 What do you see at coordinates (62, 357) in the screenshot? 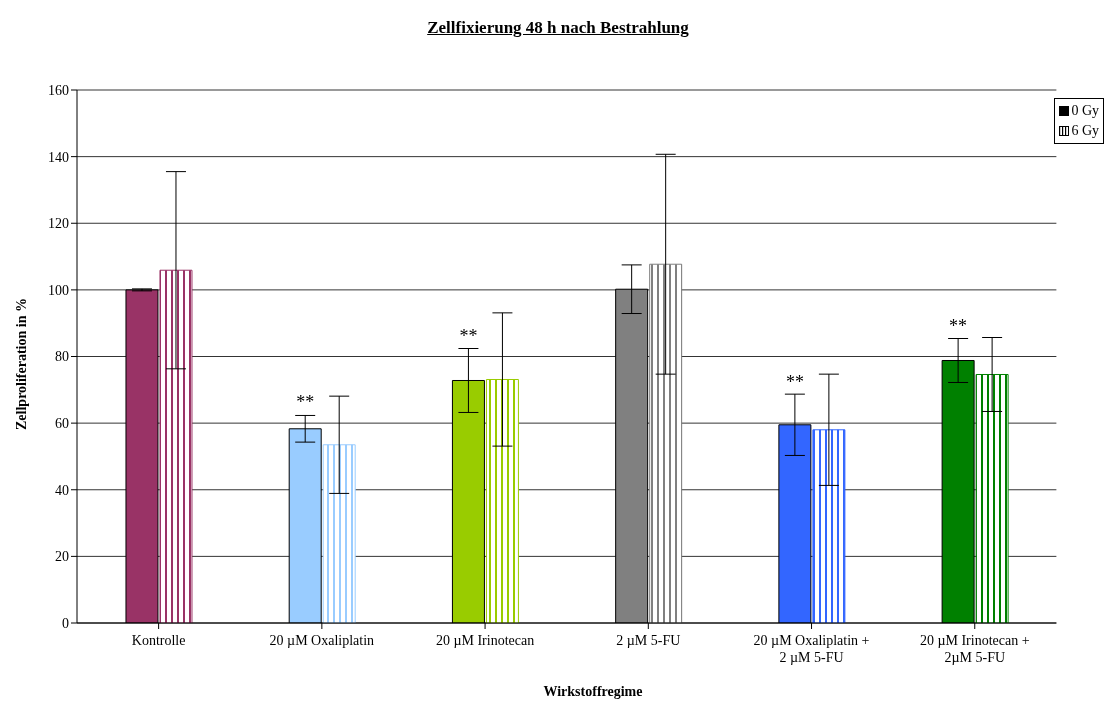
I see `y-tick-label: 80` at bounding box center [62, 357].